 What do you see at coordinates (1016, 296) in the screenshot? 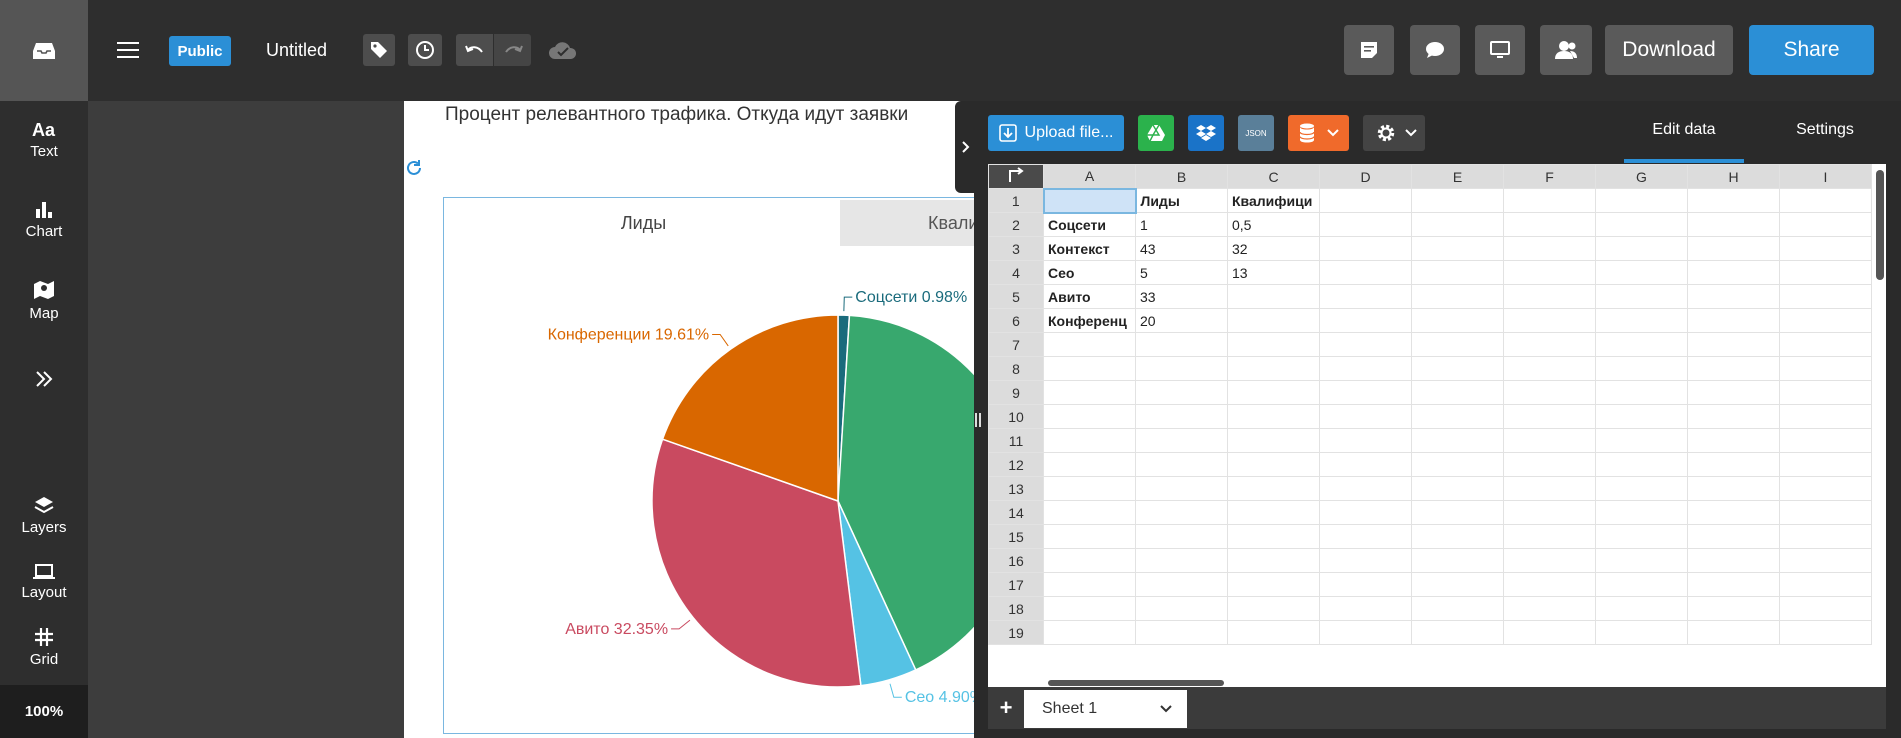
I see `row-header: 5` at bounding box center [1016, 296].